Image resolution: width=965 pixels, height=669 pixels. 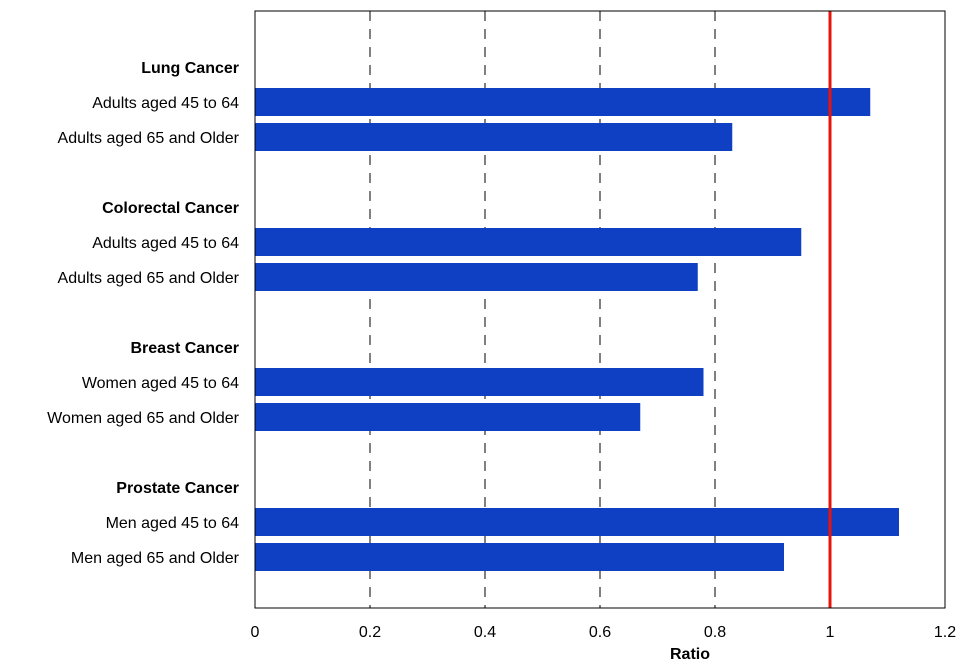 What do you see at coordinates (160, 383) in the screenshot?
I see `bar-label: Women aged 45 to 64` at bounding box center [160, 383].